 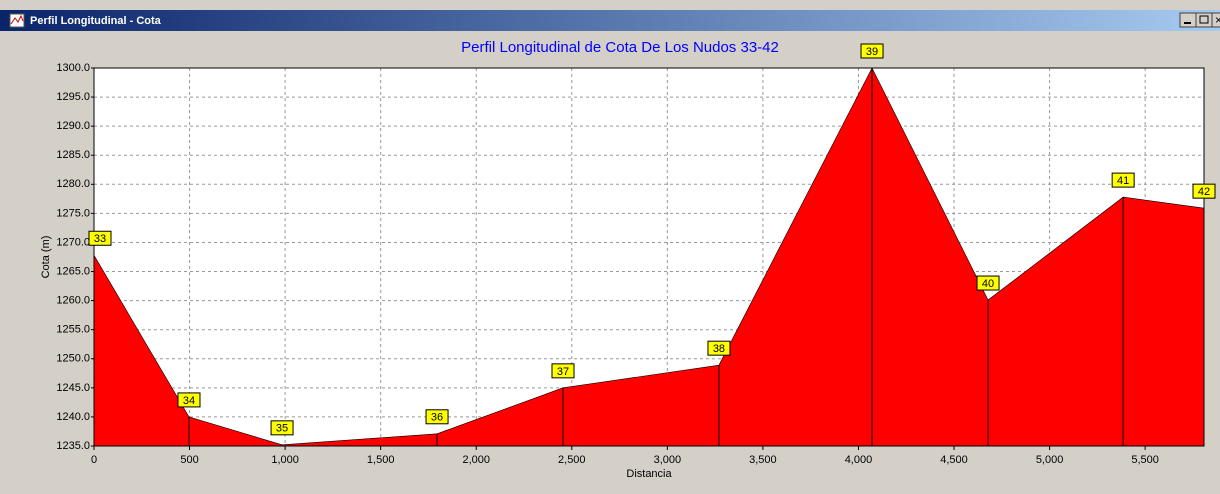 I want to click on title-bar, so click(x=610, y=20).